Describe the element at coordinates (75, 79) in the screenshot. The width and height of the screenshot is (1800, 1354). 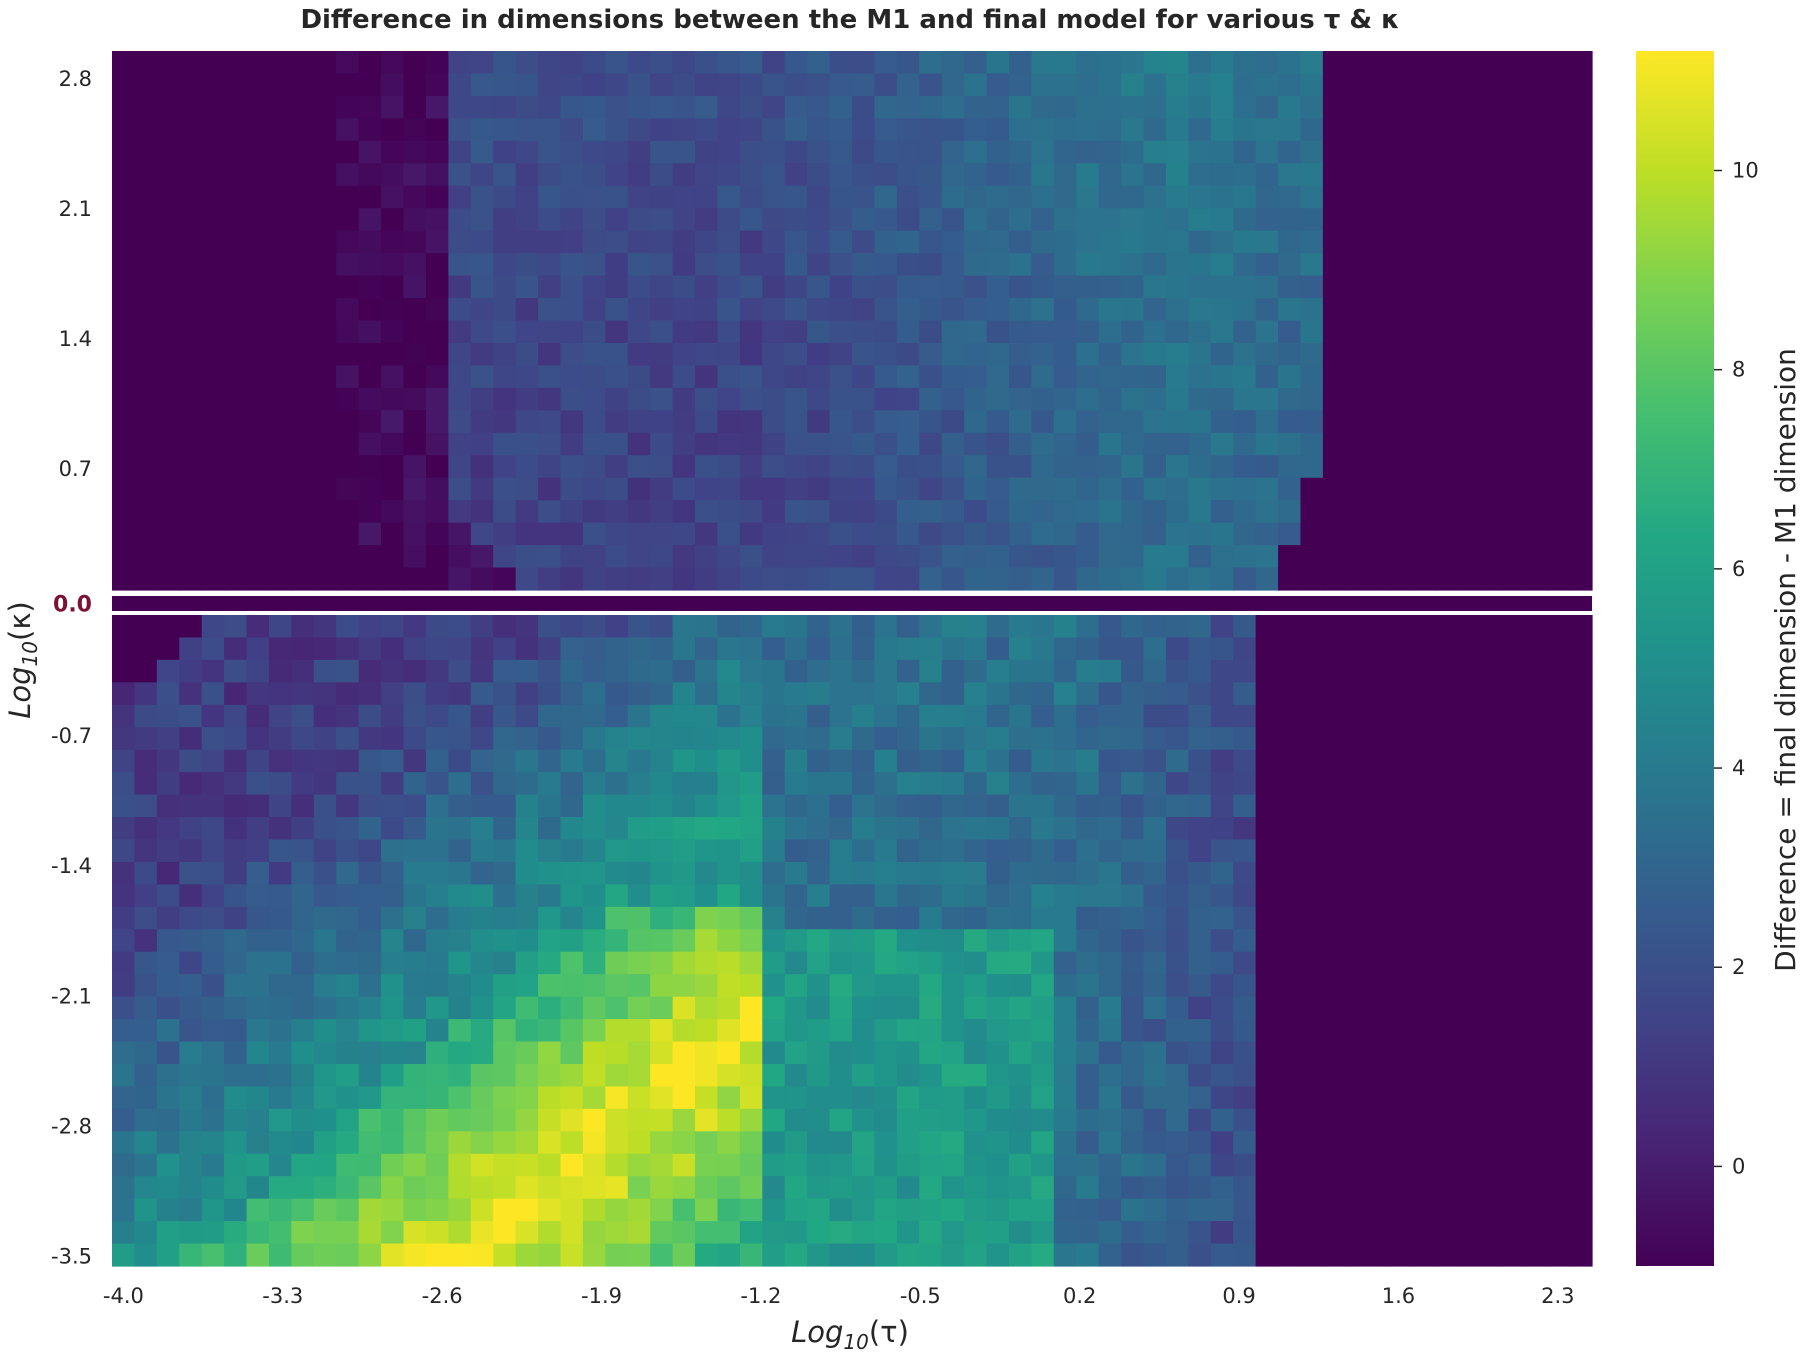
I see `y-tick-label: 2.8` at that location.